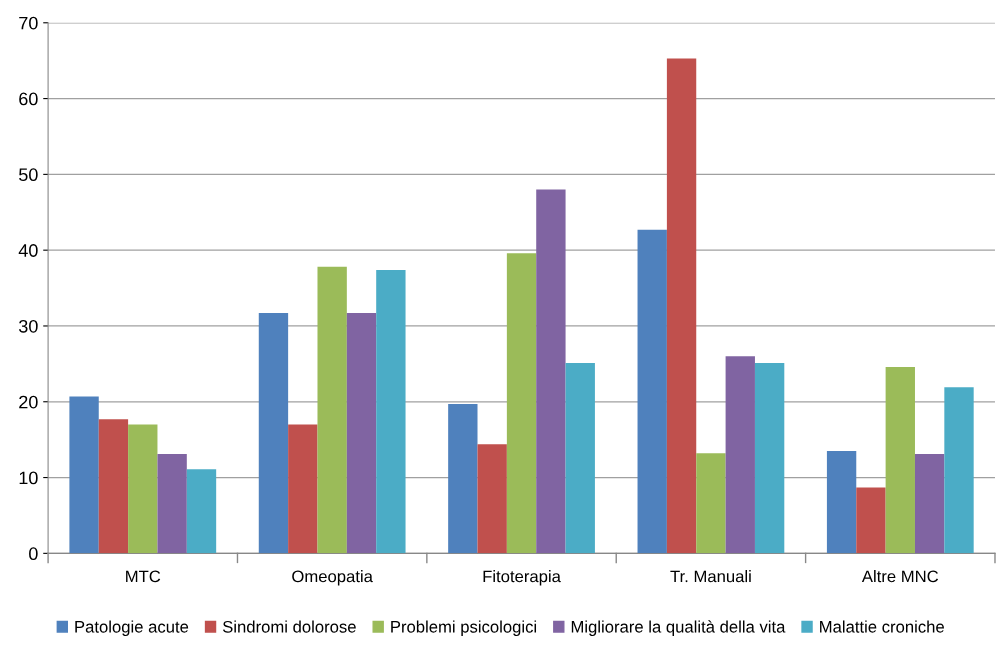  I want to click on legend-label: Malattie croniche, so click(882, 626).